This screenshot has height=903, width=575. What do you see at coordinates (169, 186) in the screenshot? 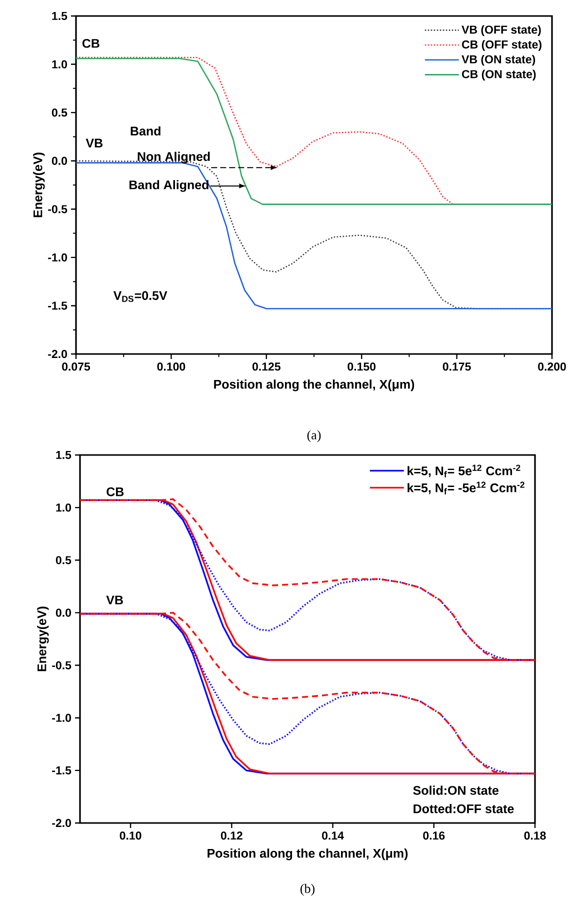
I see `annotation: Band Aligned` at bounding box center [169, 186].